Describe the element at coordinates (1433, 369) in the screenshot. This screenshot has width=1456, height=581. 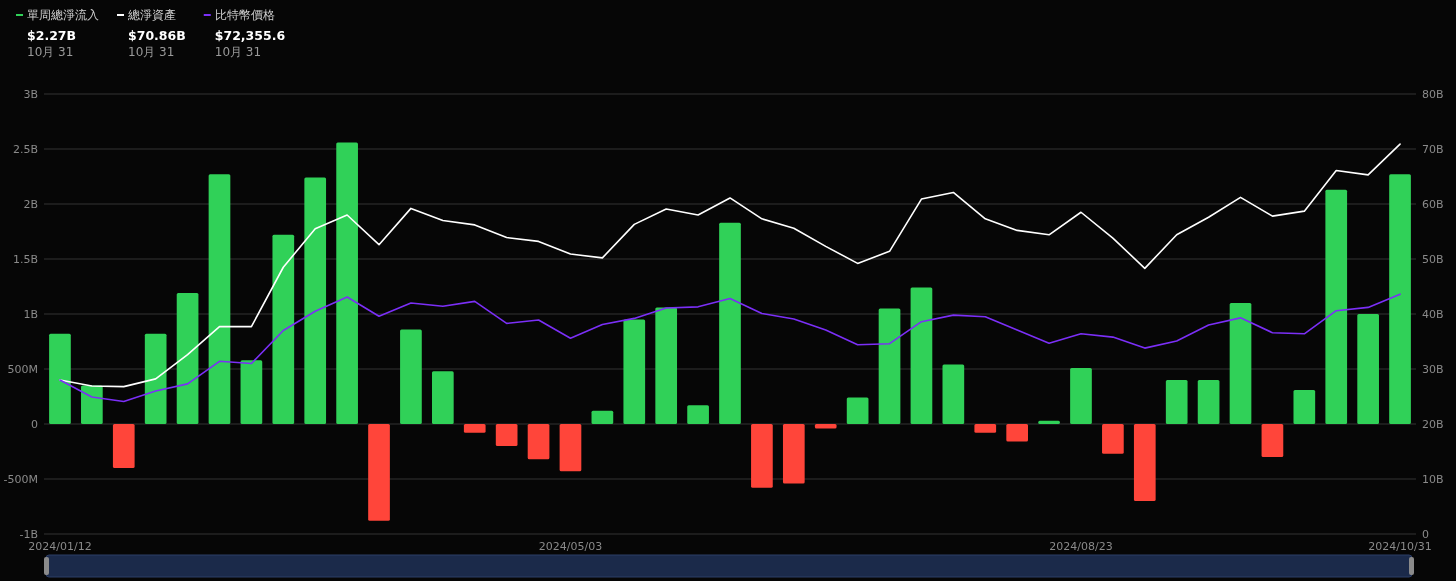
I see `y2-tick-label: 30B` at that location.